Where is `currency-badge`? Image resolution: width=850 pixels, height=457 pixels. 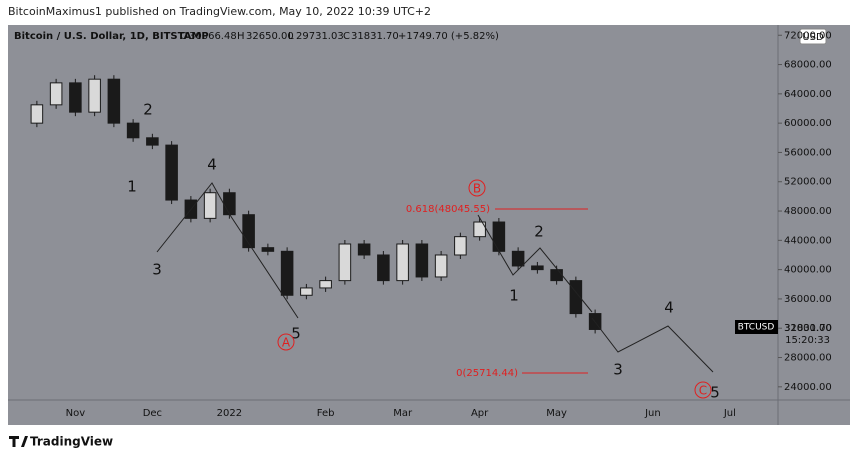 currency-badge is located at coordinates (813, 36).